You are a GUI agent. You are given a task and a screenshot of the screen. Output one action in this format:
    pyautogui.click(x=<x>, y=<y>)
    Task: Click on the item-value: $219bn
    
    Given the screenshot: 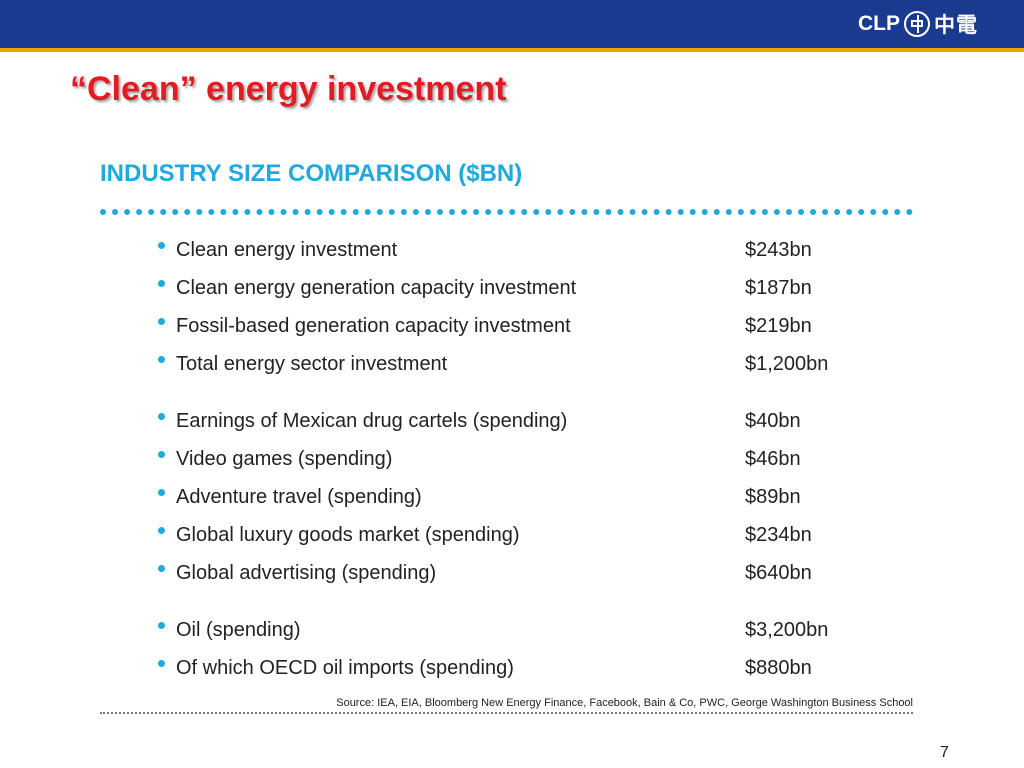 What is the action you would take?
    pyautogui.click(x=778, y=326)
    